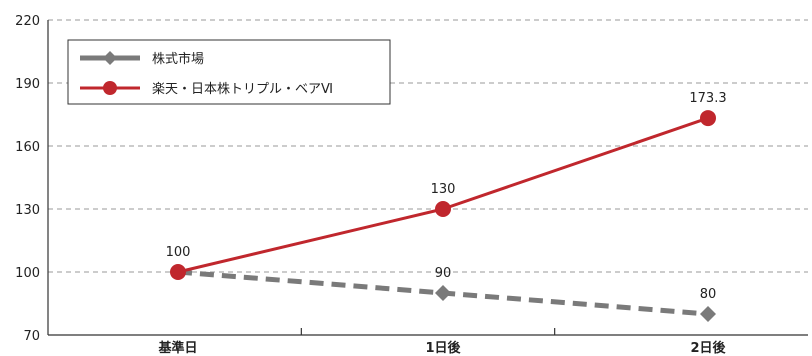  I want to click on y-tick-label: 190, so click(27, 84).